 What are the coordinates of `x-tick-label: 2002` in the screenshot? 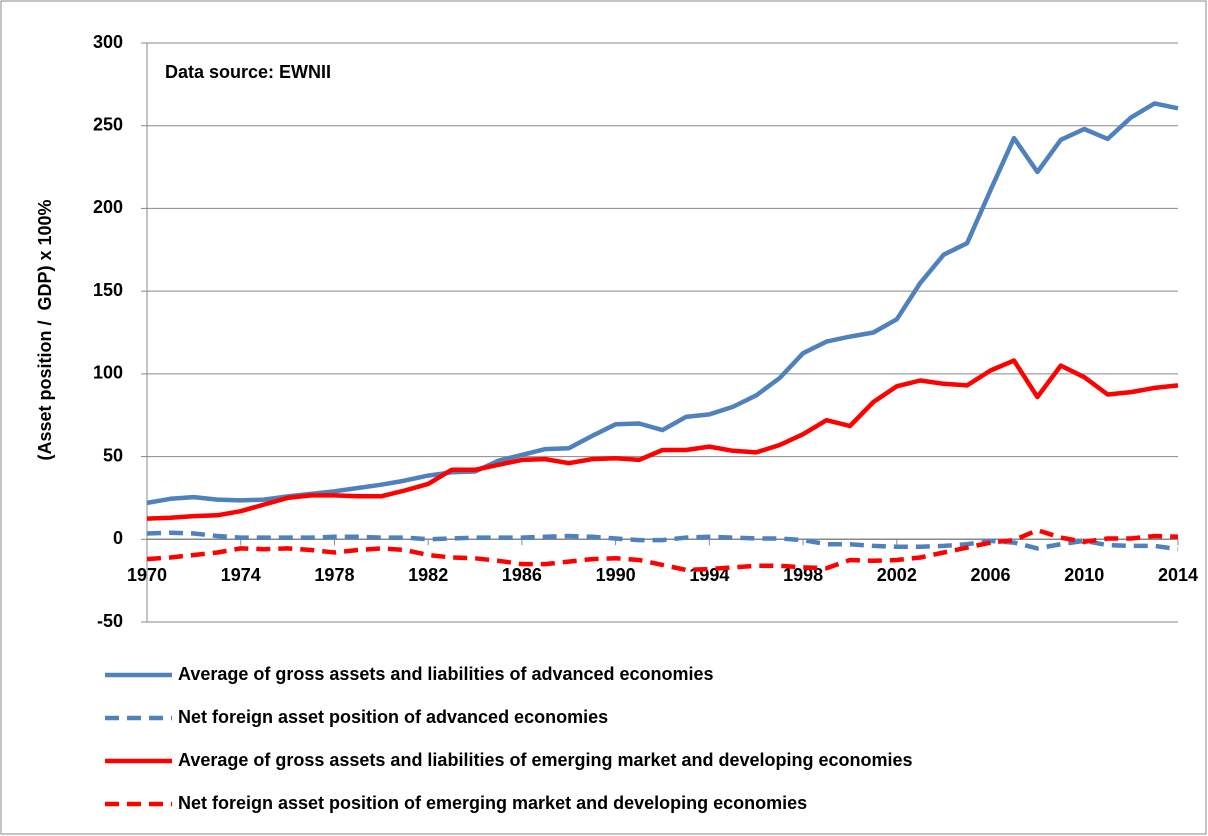 It's located at (897, 575).